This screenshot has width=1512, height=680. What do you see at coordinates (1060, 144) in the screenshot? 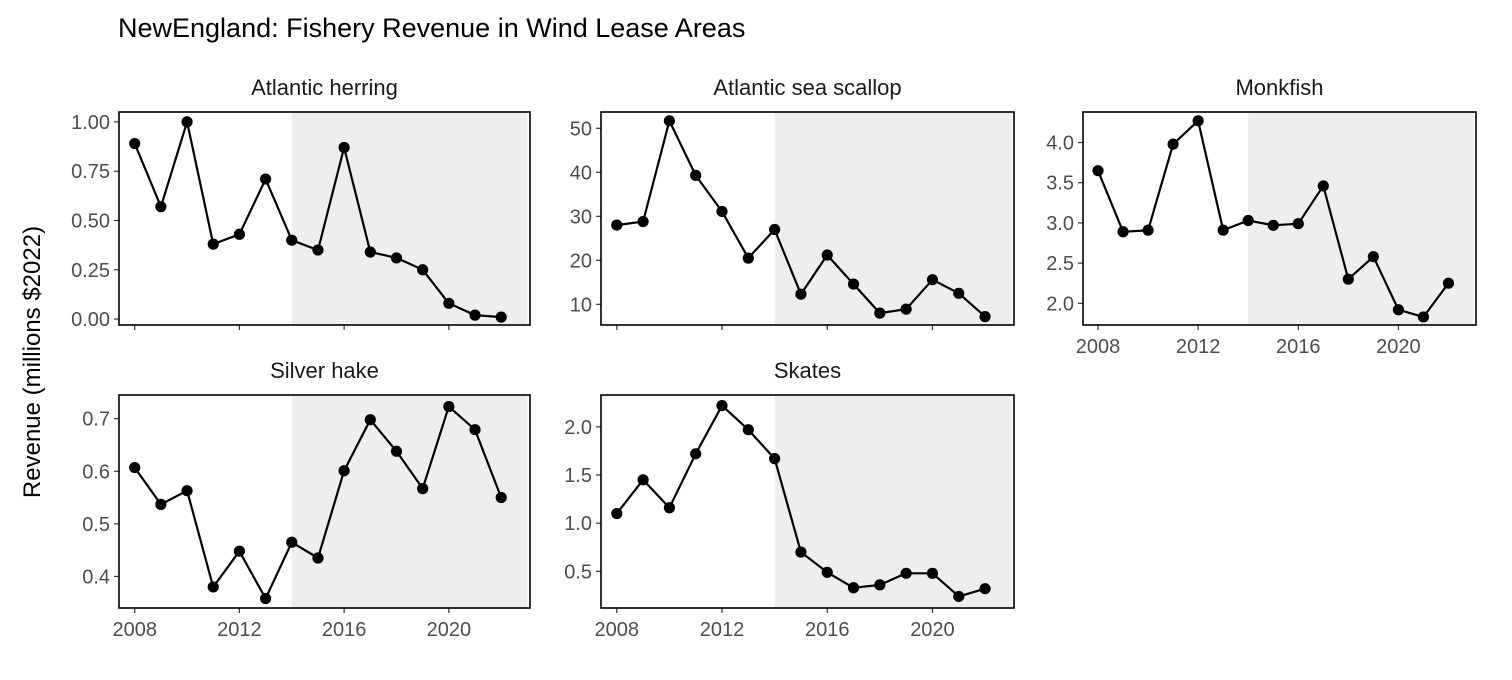
I see `y-tick-label: 4.0` at bounding box center [1060, 144].